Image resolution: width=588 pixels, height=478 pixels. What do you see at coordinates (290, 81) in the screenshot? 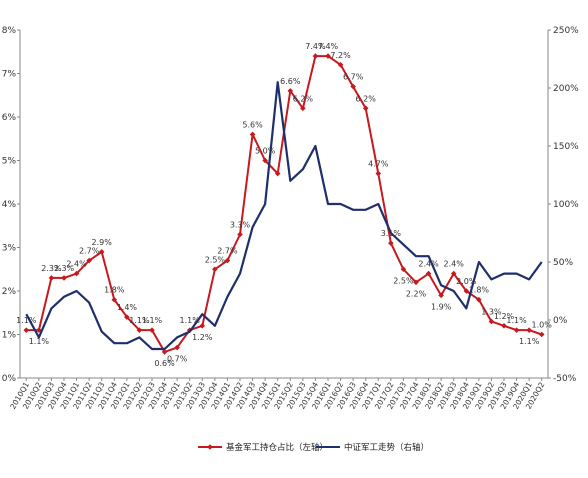
I see `data-label: 6.6%` at bounding box center [290, 81].